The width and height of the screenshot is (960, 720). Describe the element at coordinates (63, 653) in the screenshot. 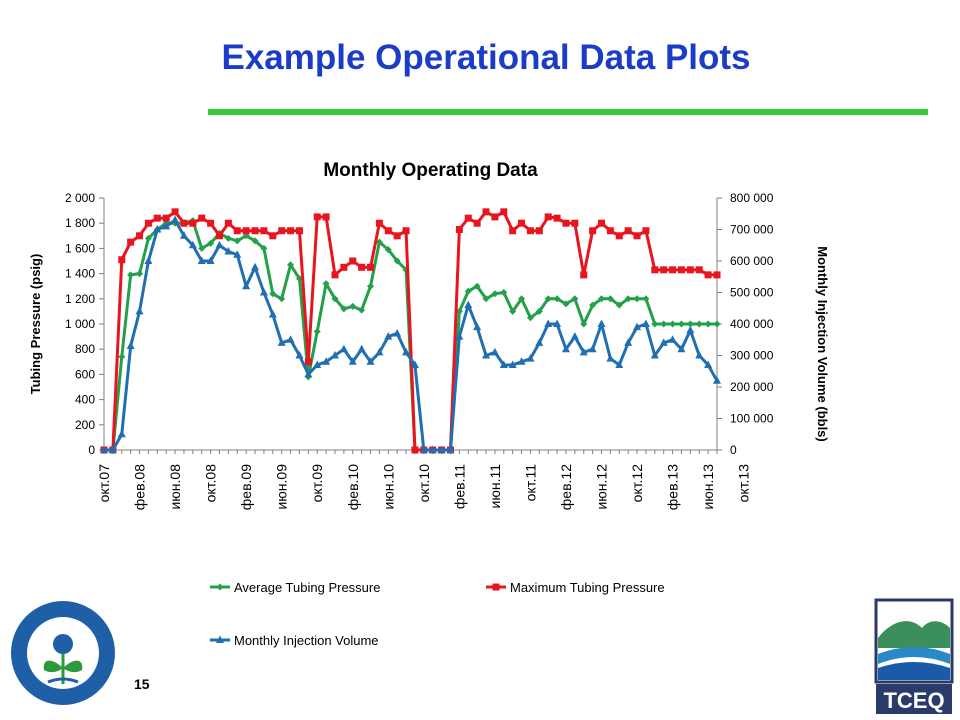

I see `epa-seal-icon` at that location.